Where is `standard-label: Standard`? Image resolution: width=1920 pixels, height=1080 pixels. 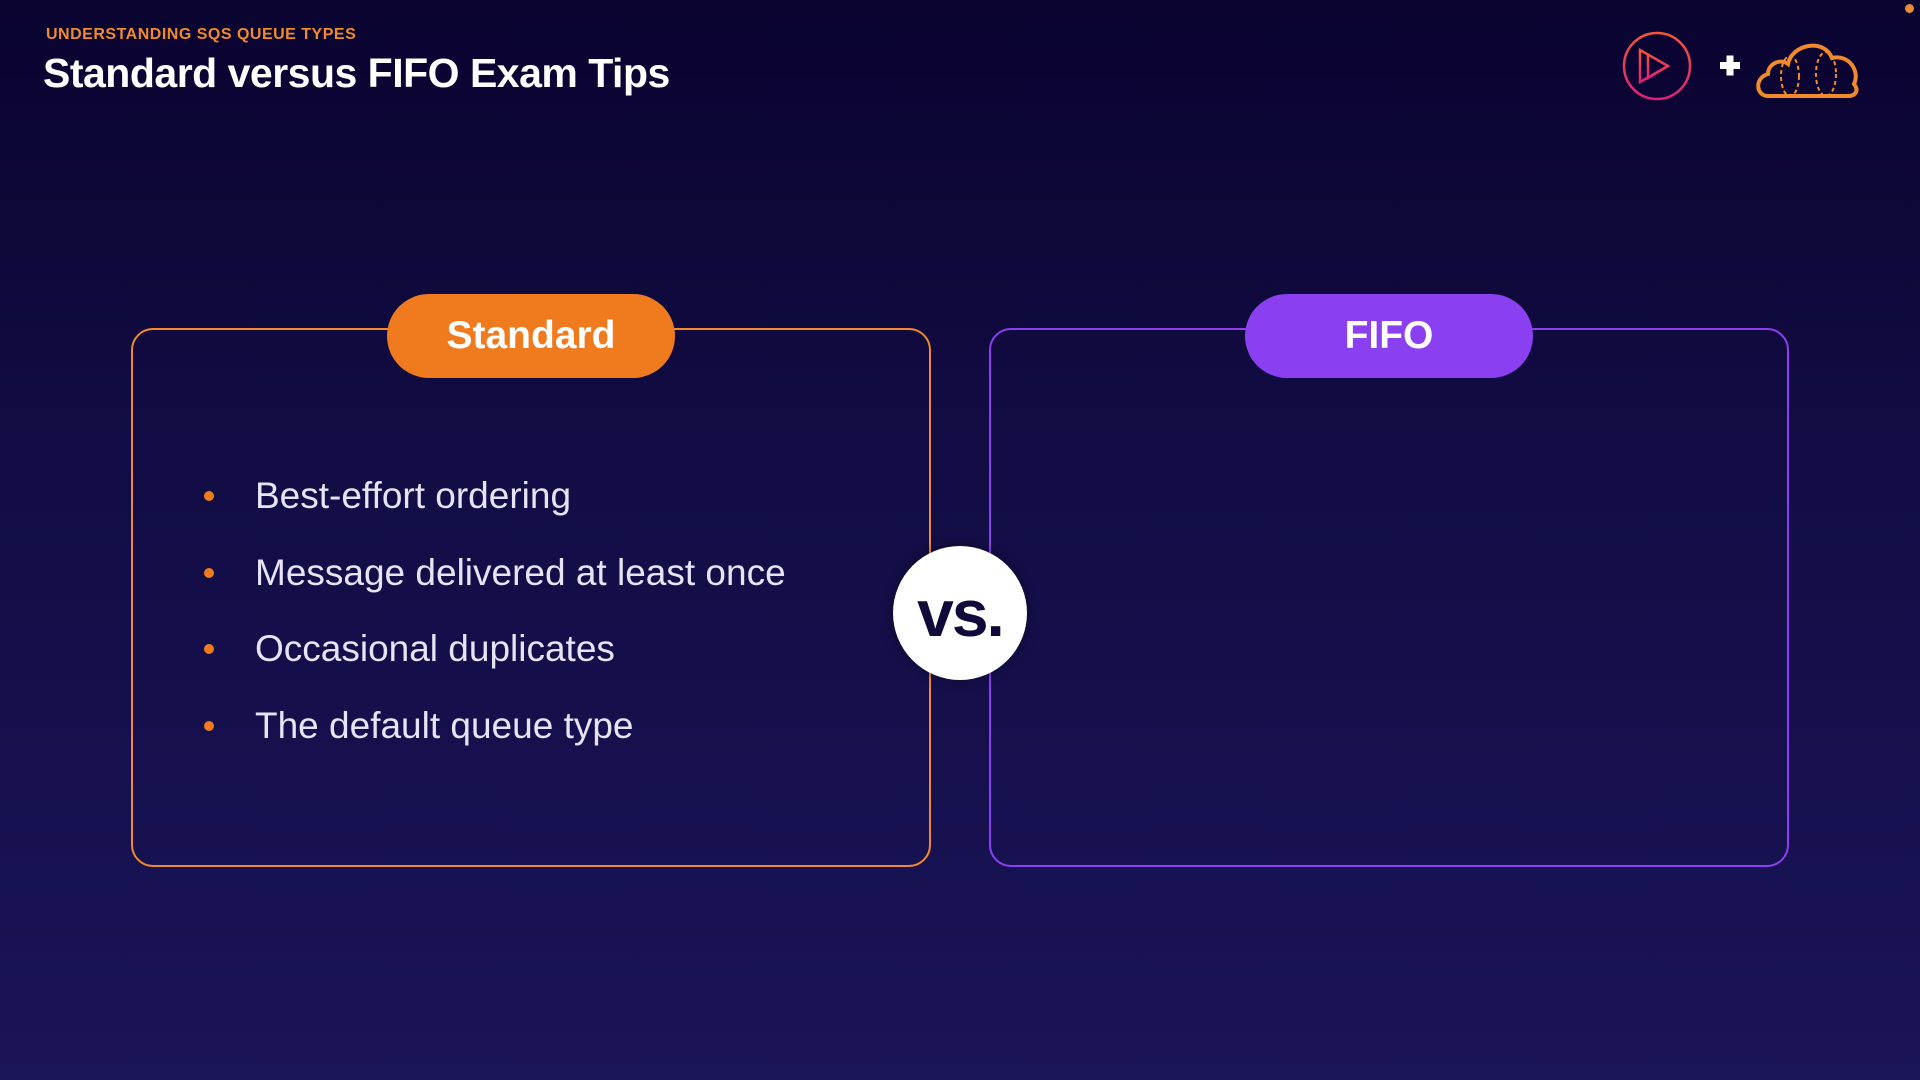 standard-label: Standard is located at coordinates (531, 336).